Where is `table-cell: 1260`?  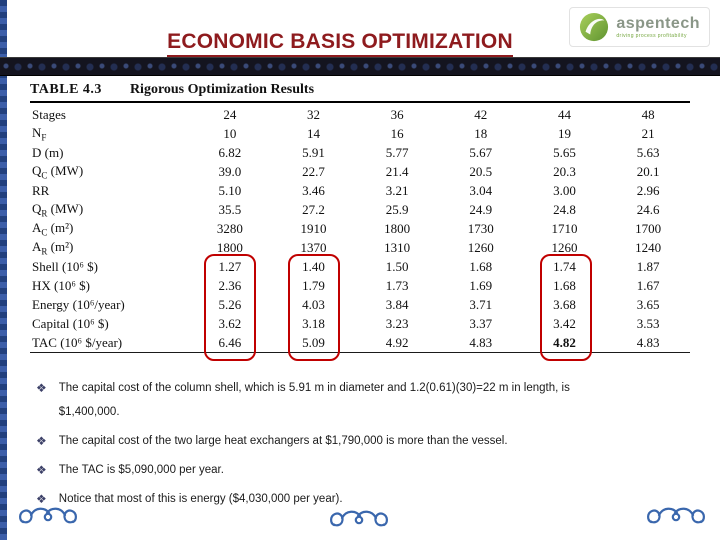 table-cell: 1260 is located at coordinates (564, 247).